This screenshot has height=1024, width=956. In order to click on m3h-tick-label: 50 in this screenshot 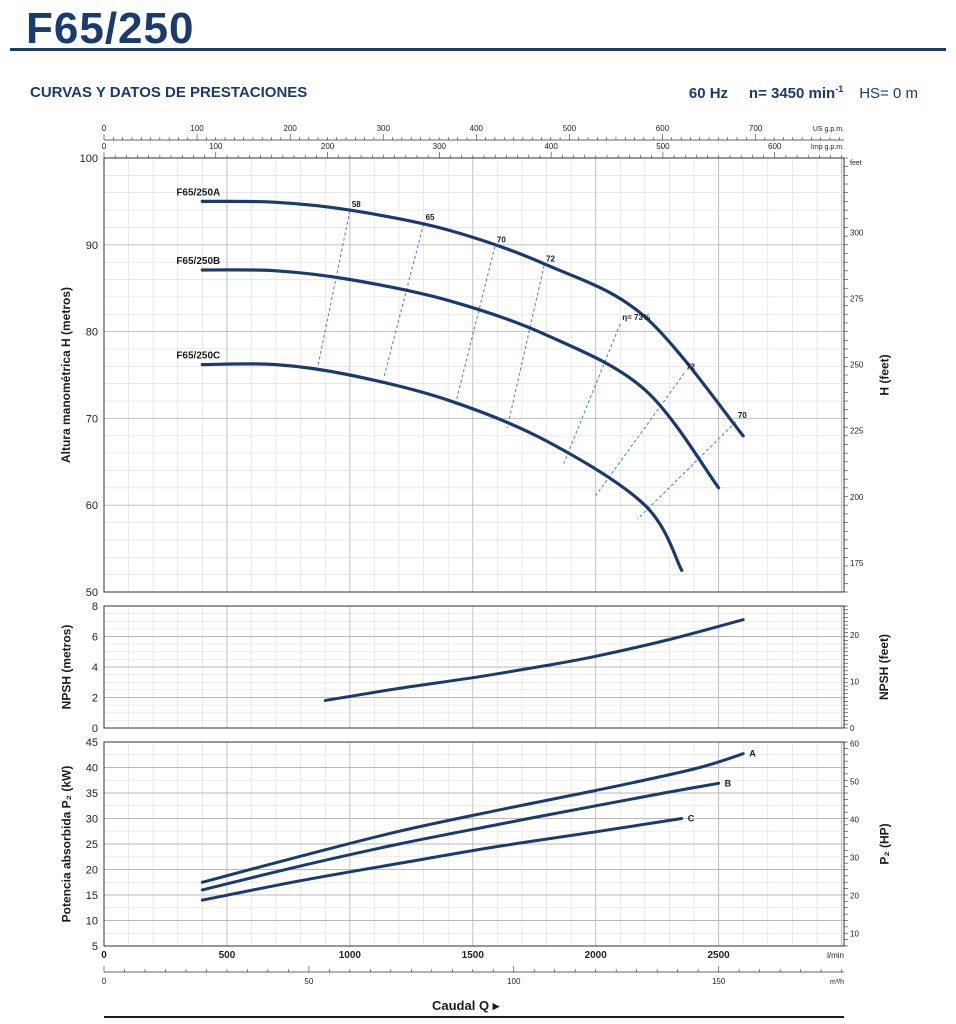, I will do `click(308, 981)`.